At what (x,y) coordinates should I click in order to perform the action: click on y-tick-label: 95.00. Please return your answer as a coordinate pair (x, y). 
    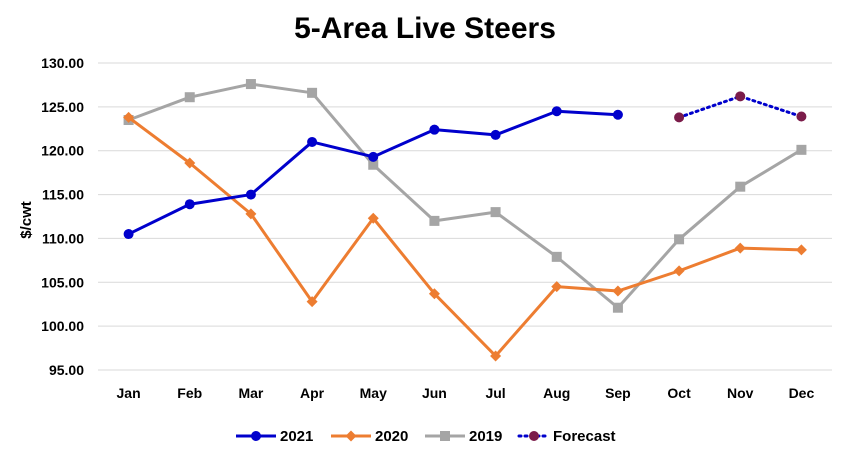
    Looking at the image, I should click on (66, 370).